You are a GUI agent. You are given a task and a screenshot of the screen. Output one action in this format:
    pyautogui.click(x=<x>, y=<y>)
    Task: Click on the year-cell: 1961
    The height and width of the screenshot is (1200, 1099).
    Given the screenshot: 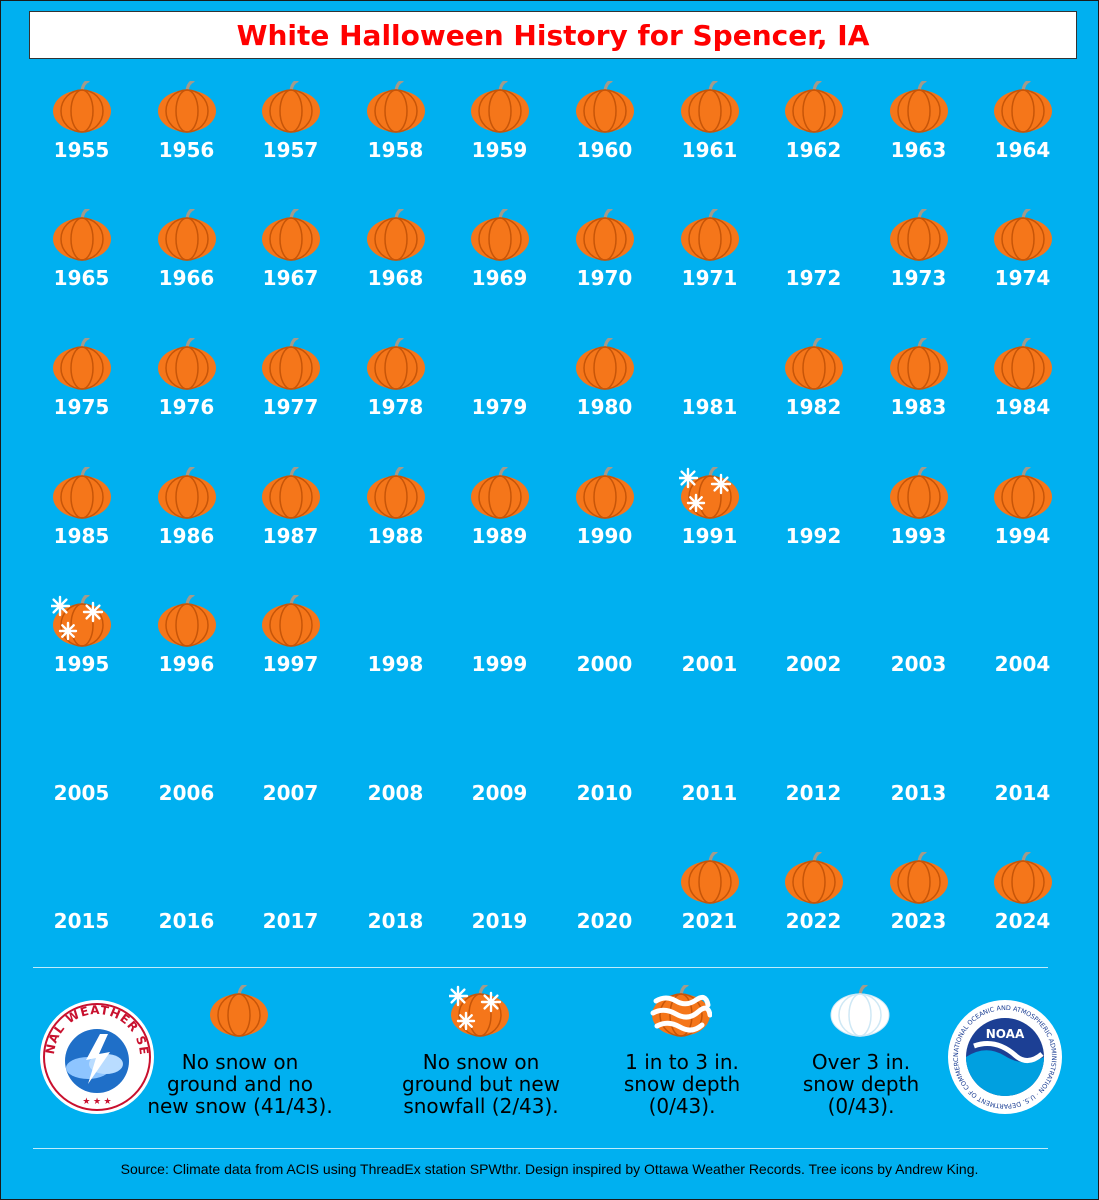 What is the action you would take?
    pyautogui.click(x=709, y=140)
    